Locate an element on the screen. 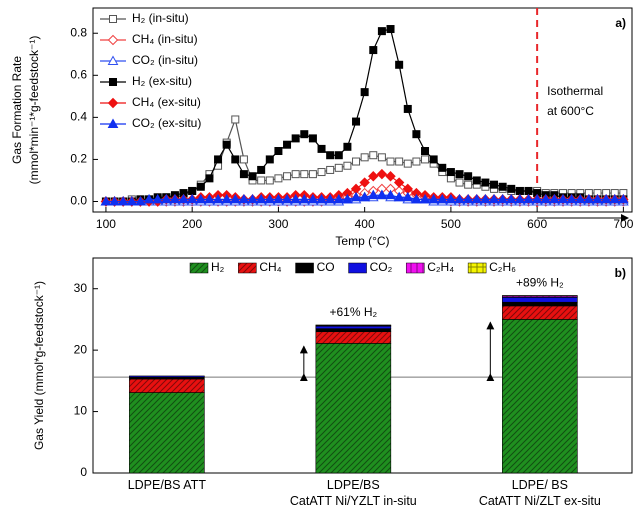 Image resolution: width=634 pixels, height=513 pixels. legend-label: CO₂ (ex-situ) is located at coordinates (166, 123).